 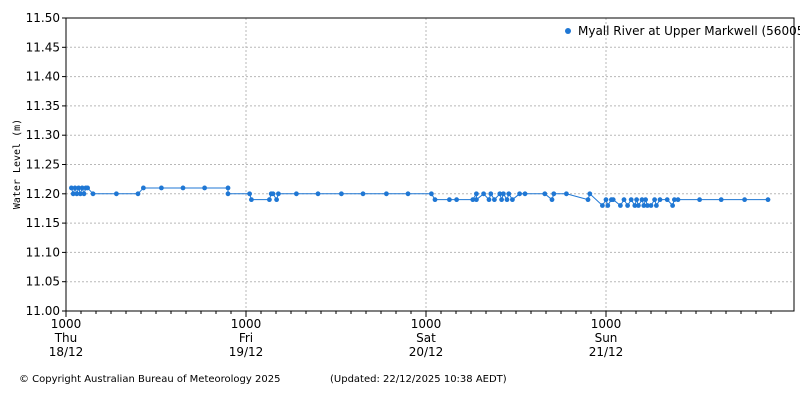 What do you see at coordinates (568, 31) in the screenshot?
I see `legend-marker` at bounding box center [568, 31].